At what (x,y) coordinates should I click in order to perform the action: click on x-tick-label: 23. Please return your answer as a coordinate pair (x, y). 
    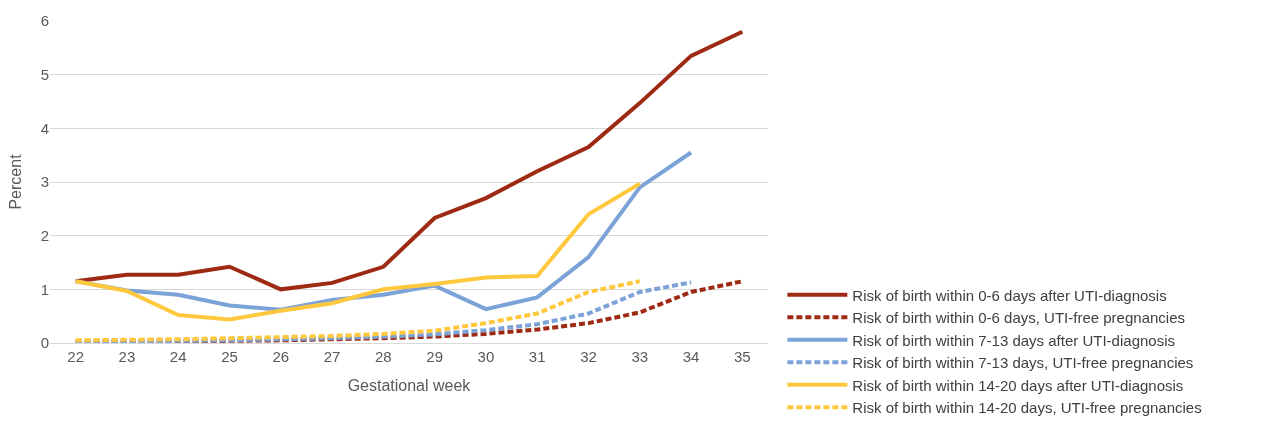
    Looking at the image, I should click on (127, 356).